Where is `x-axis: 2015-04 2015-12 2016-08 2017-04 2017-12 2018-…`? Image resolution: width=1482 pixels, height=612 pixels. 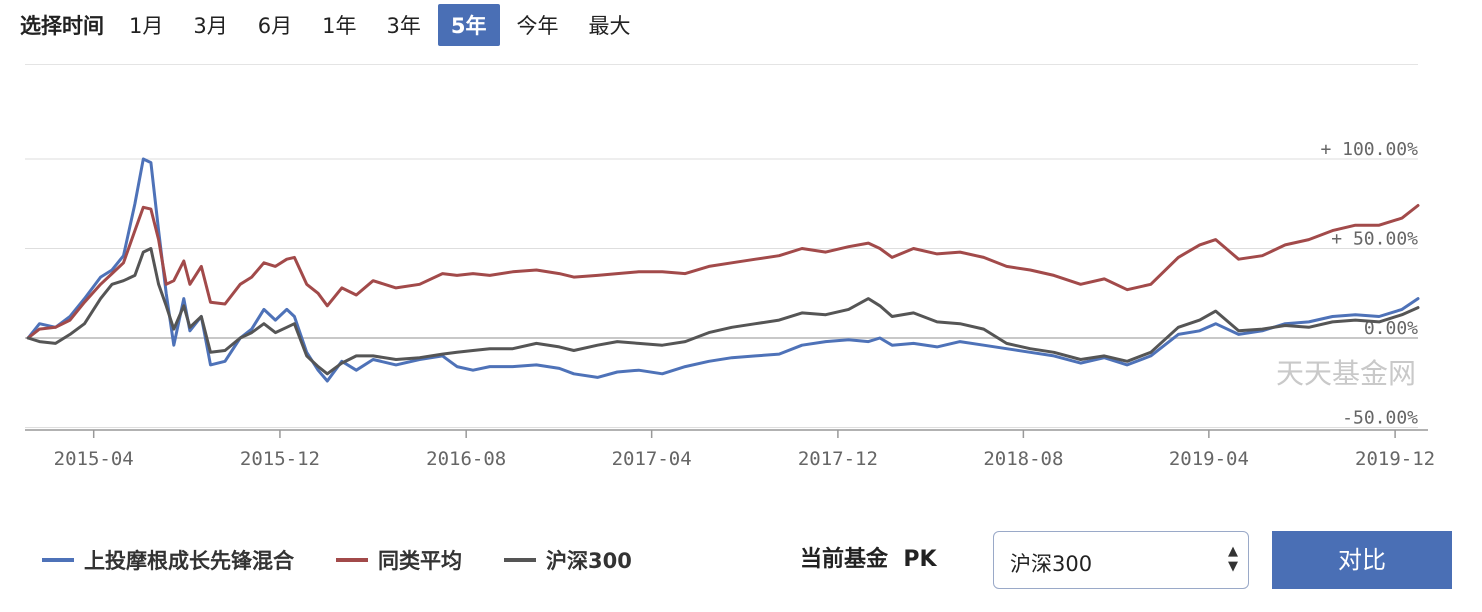 x-axis: 2015-04 2015-12 2016-08 2017-04 2017-12 2018-… is located at coordinates (730, 449).